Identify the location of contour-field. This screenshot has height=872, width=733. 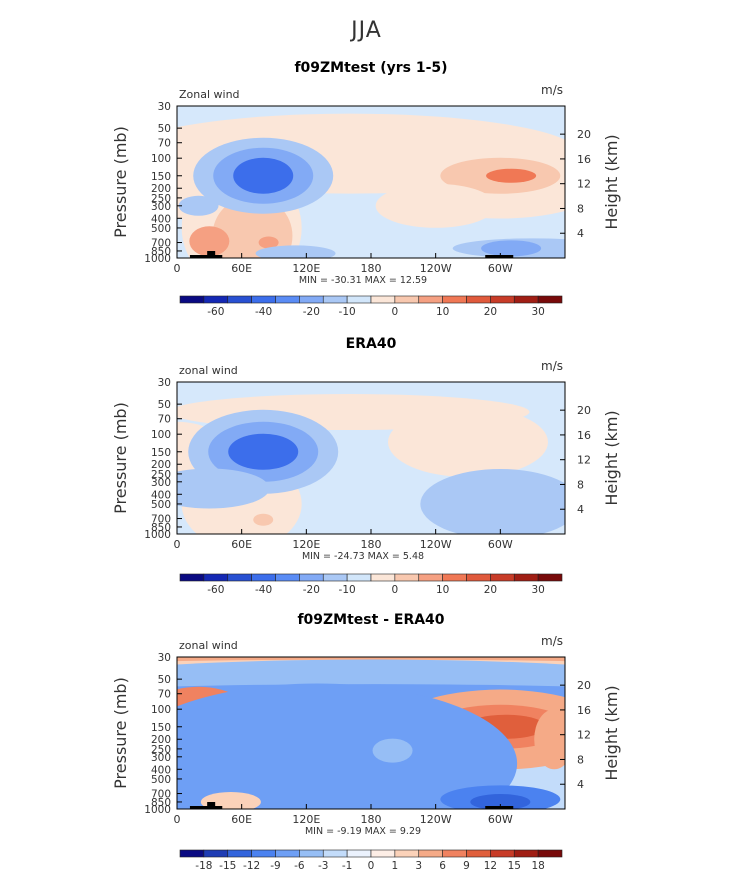
(371, 182).